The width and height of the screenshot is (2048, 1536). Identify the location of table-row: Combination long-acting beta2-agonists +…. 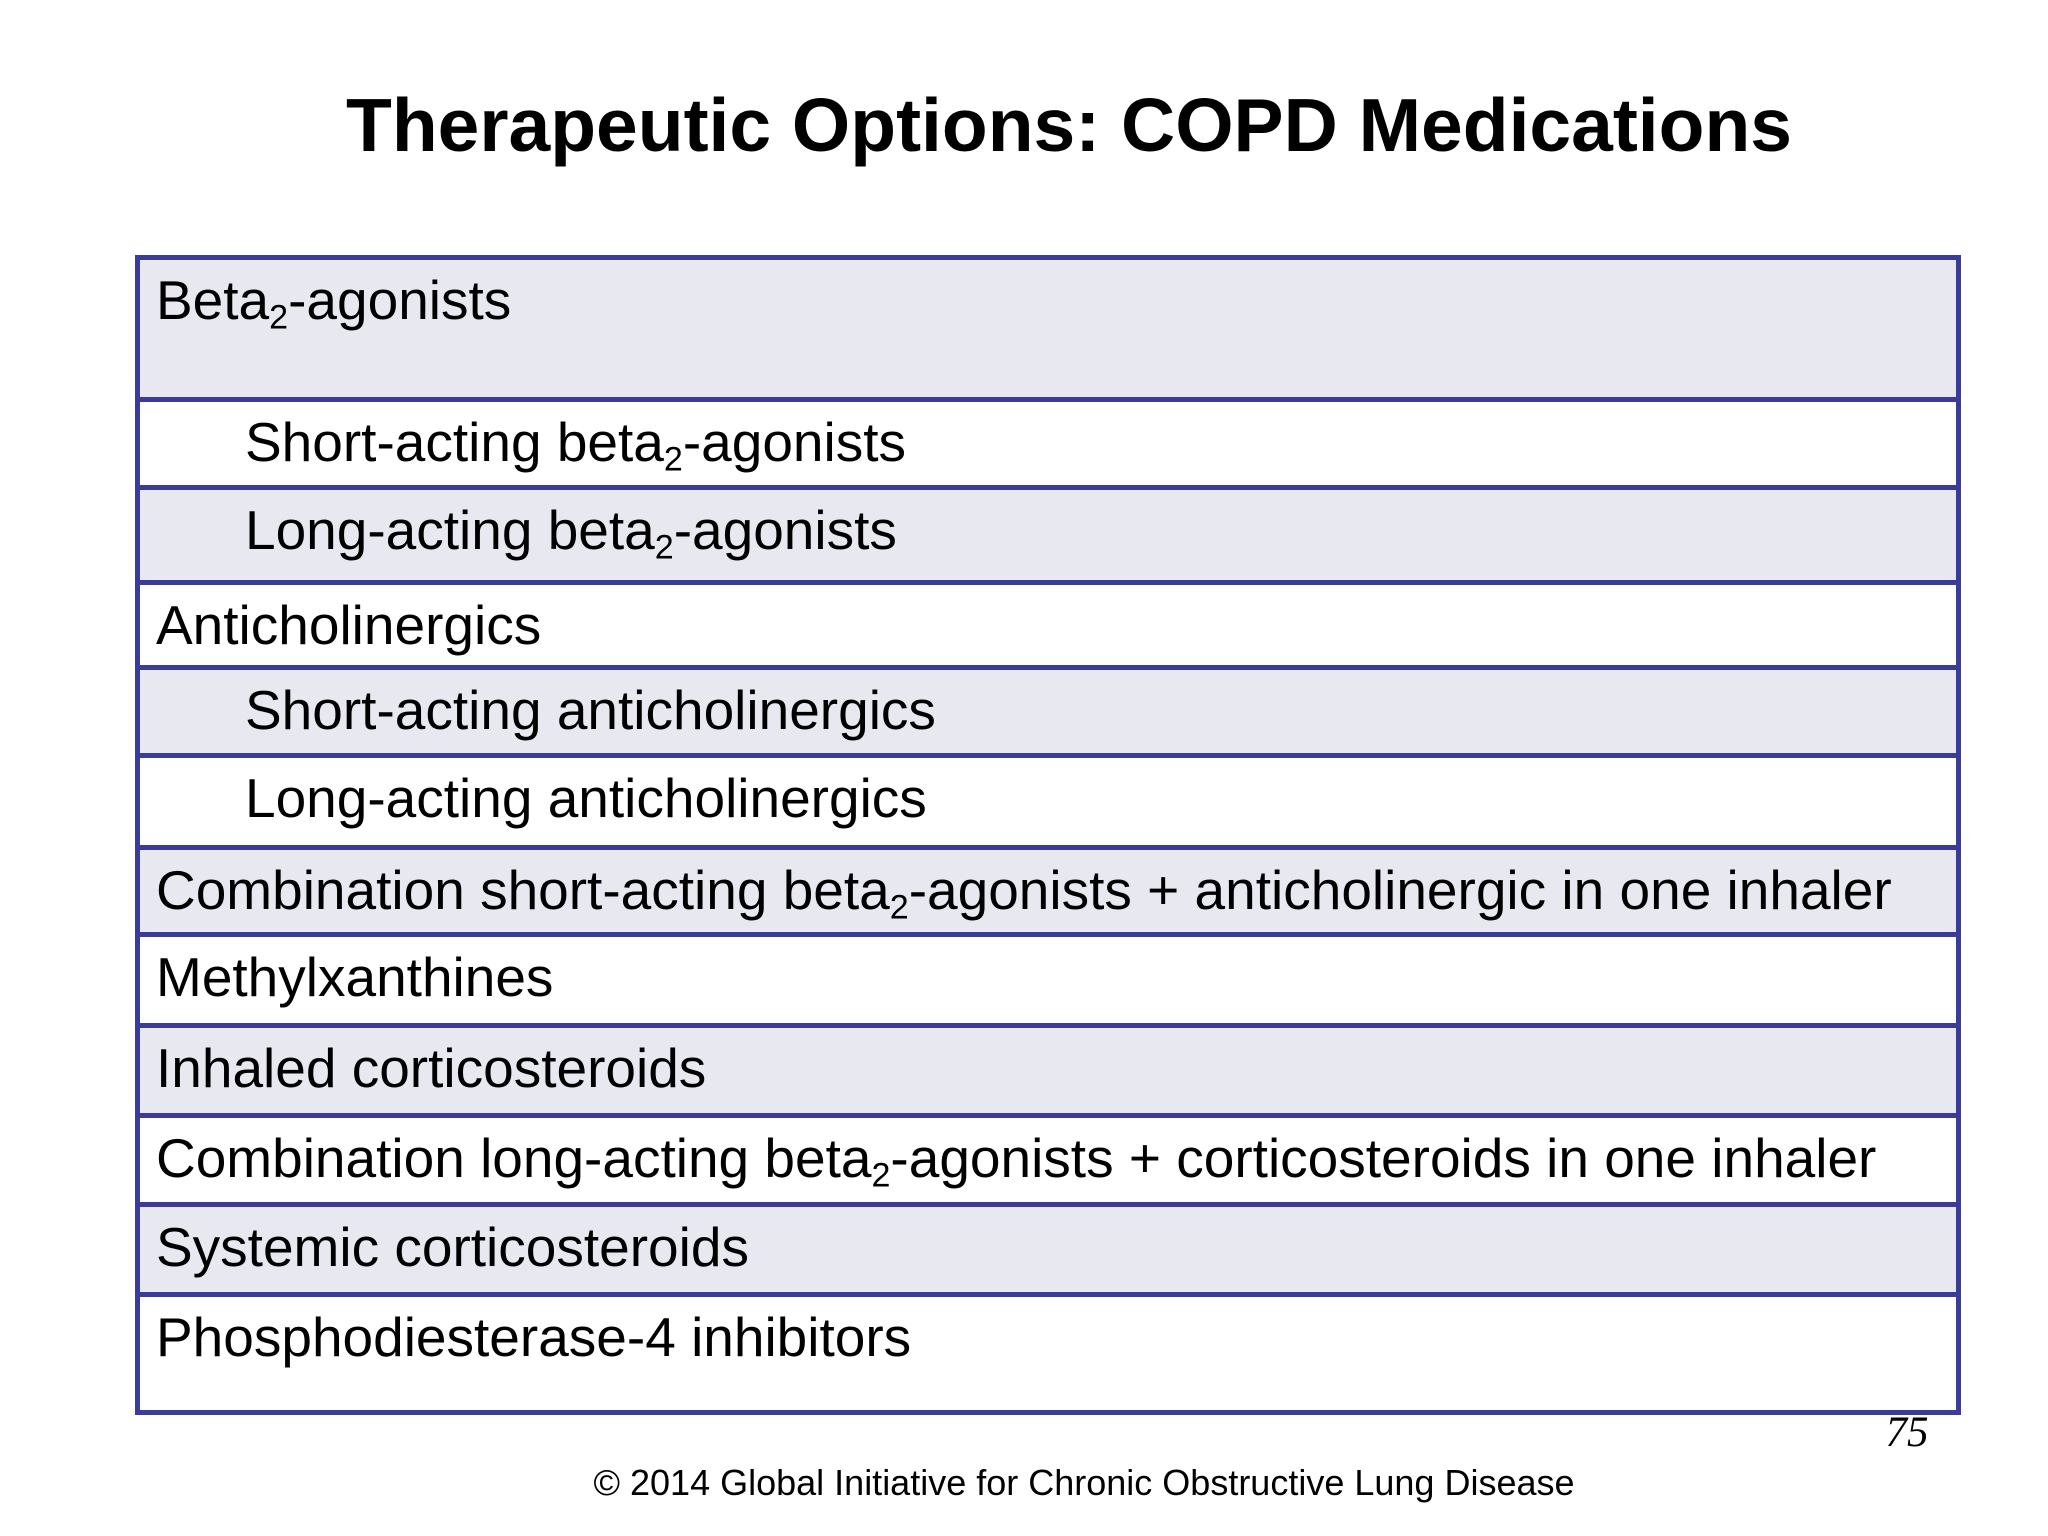
(1048, 1157).